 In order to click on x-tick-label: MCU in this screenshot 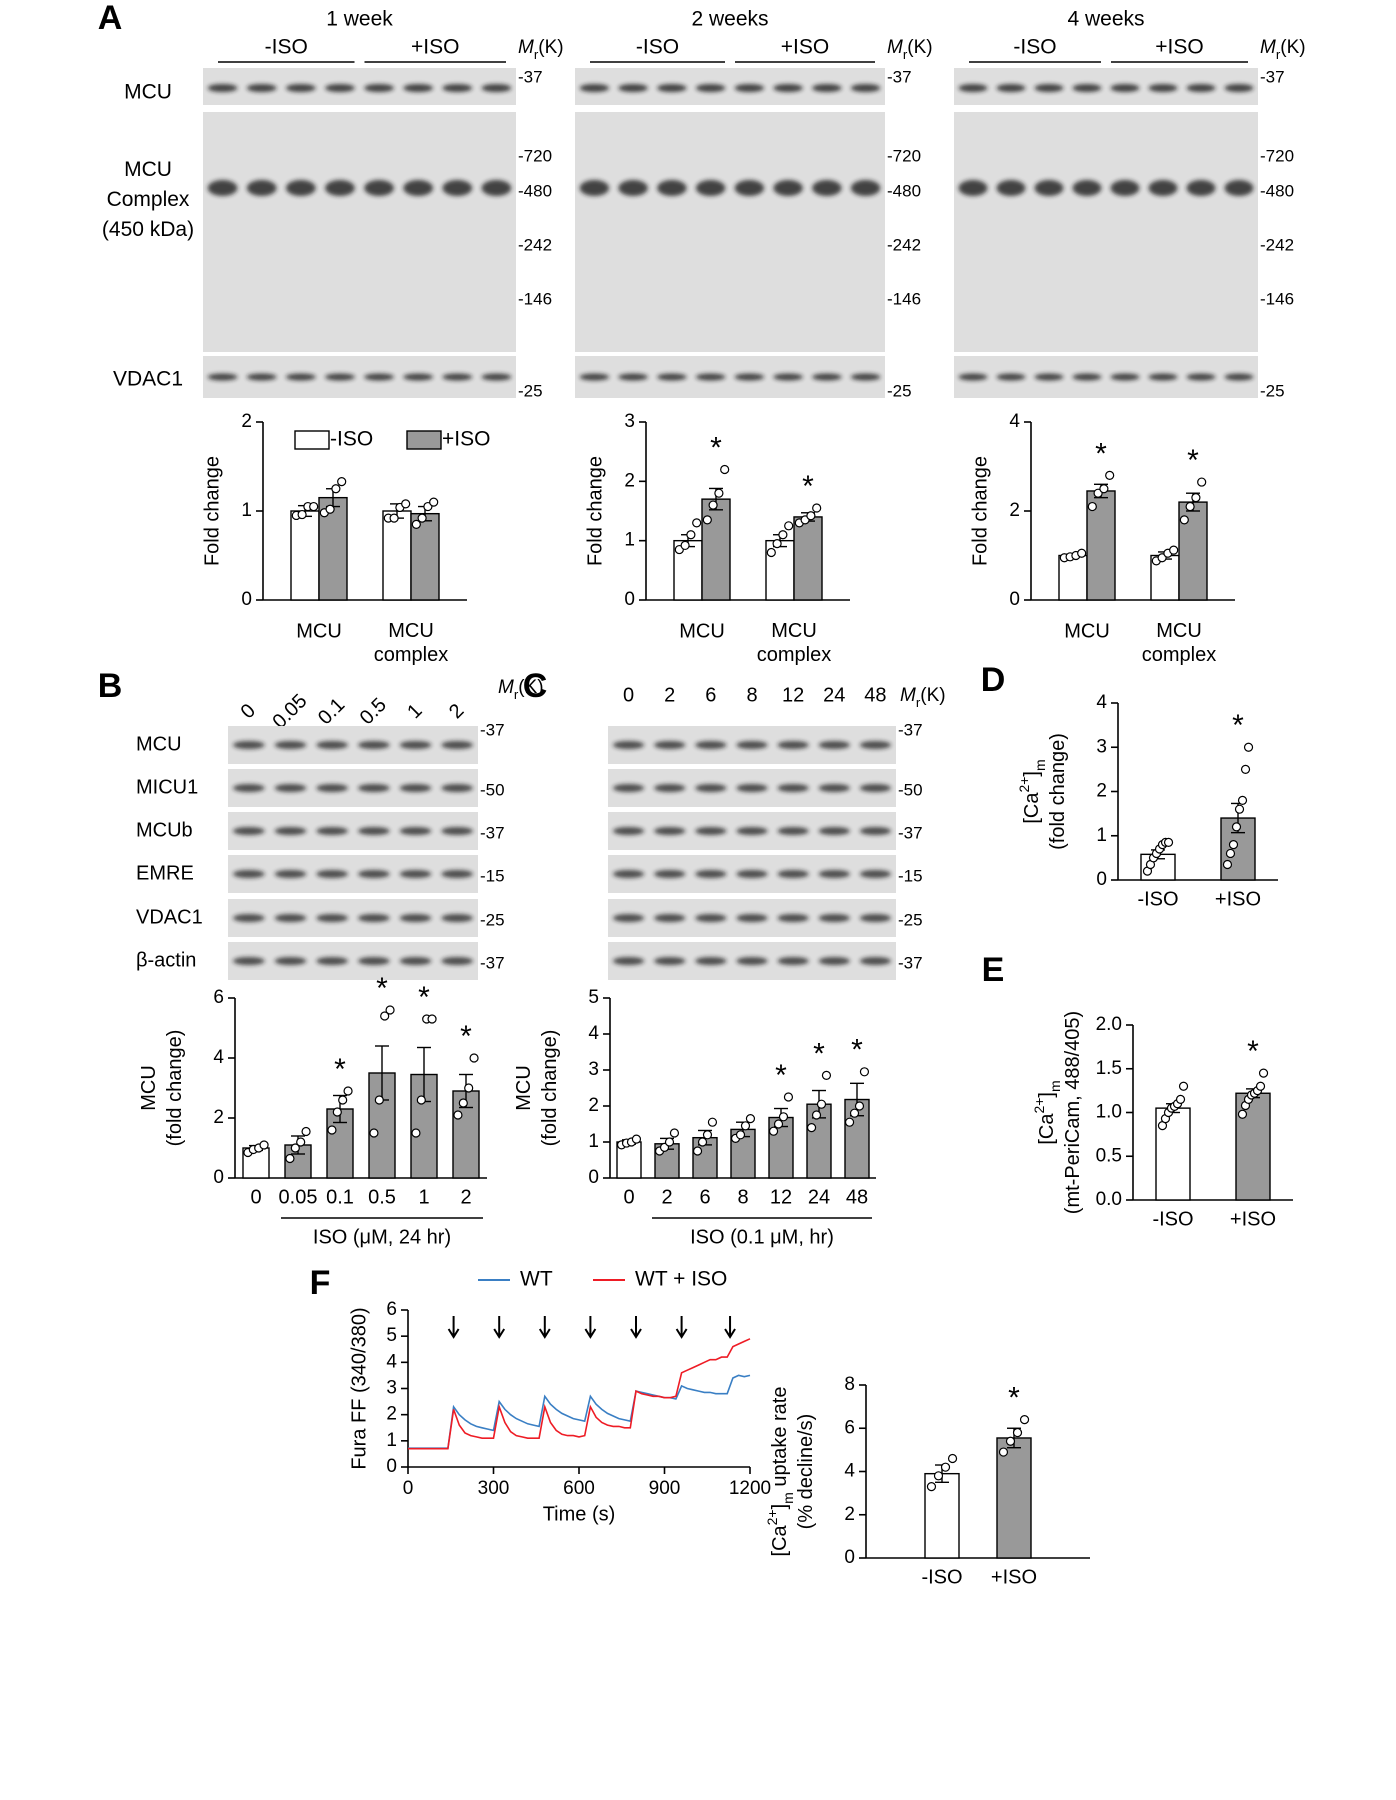, I will do `click(702, 631)`.